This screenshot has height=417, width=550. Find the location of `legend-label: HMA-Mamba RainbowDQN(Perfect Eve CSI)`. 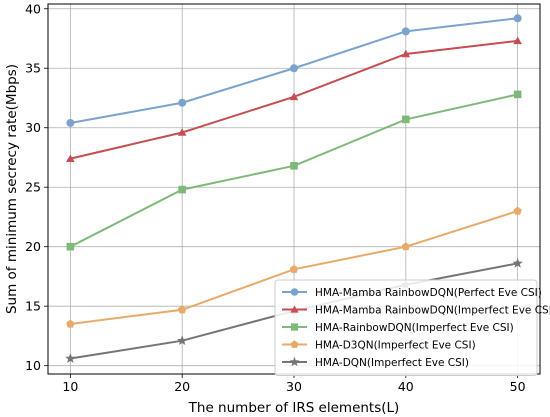

legend-label: HMA-Mamba RainbowDQN(Perfect Eve CSI) is located at coordinates (428, 293).